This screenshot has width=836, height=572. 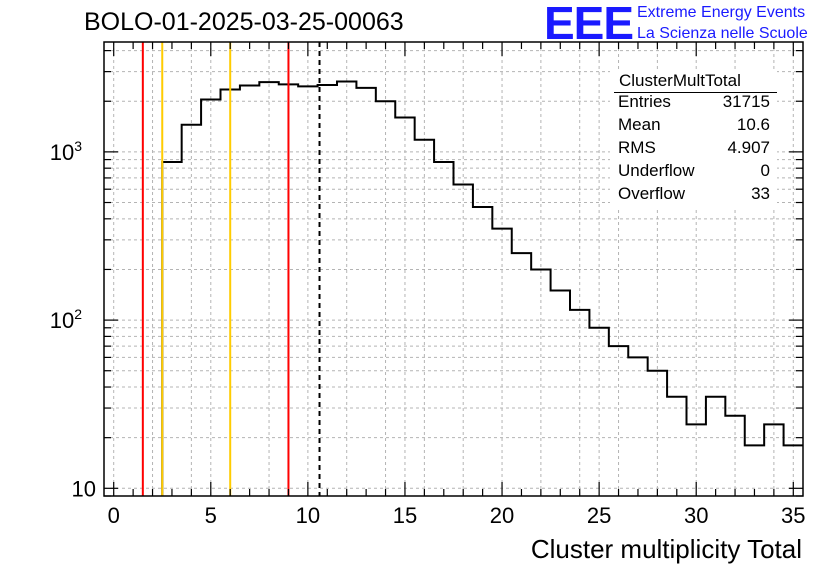 What do you see at coordinates (694, 103) in the screenshot?
I see `stats-row-entries: Entries 31715` at bounding box center [694, 103].